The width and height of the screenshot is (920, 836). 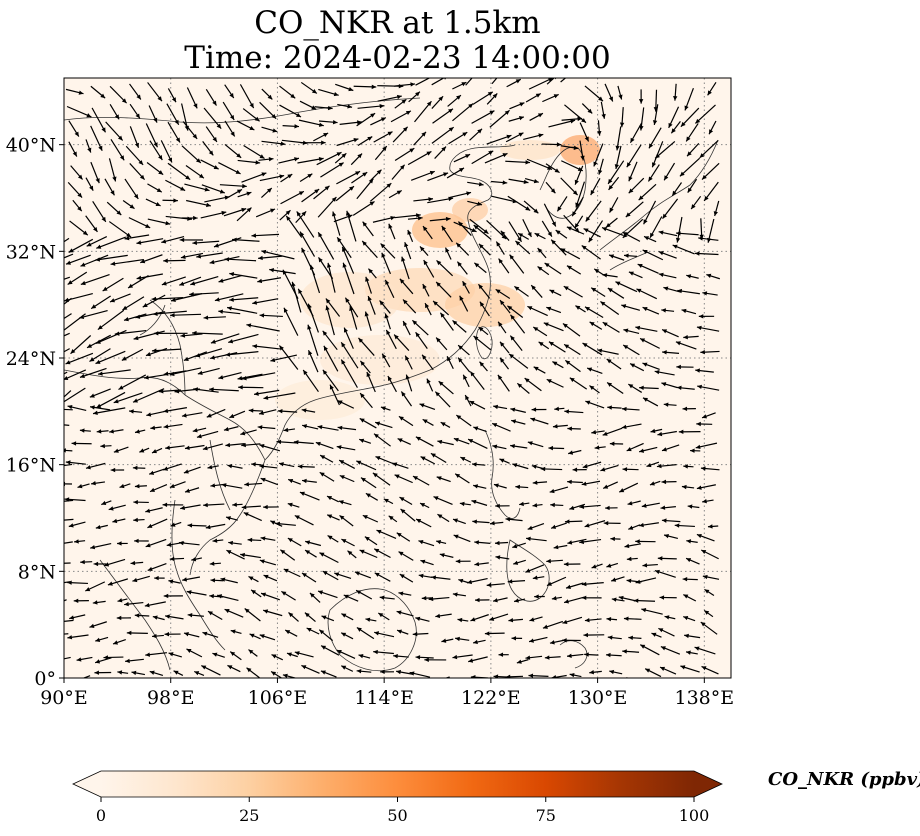 I want to click on lon-tick-label: 90°E, so click(x=64, y=698).